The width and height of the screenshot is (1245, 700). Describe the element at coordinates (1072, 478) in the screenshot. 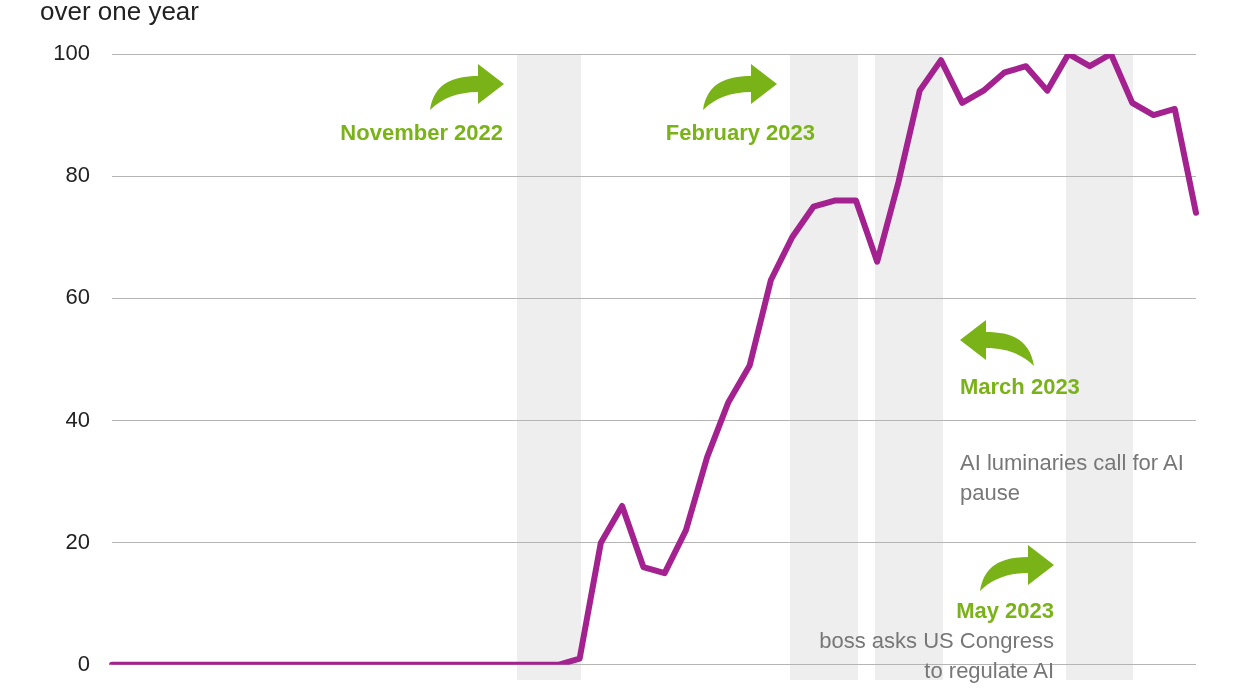

I see `annotation: AI luminaries call for AI pause` at that location.